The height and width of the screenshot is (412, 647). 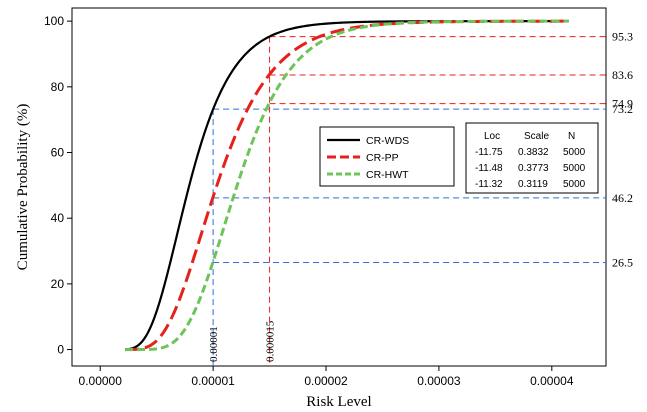 I want to click on stats-cell: 0.3119, so click(x=533, y=184).